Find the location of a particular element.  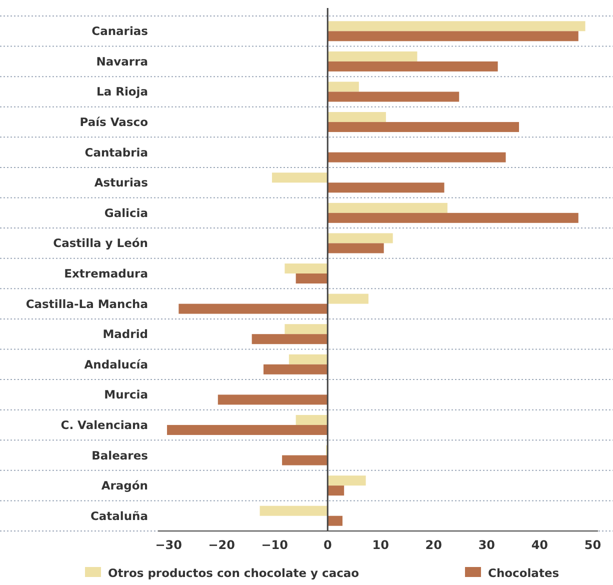

y-tick-label: Galicia is located at coordinates (126, 213).